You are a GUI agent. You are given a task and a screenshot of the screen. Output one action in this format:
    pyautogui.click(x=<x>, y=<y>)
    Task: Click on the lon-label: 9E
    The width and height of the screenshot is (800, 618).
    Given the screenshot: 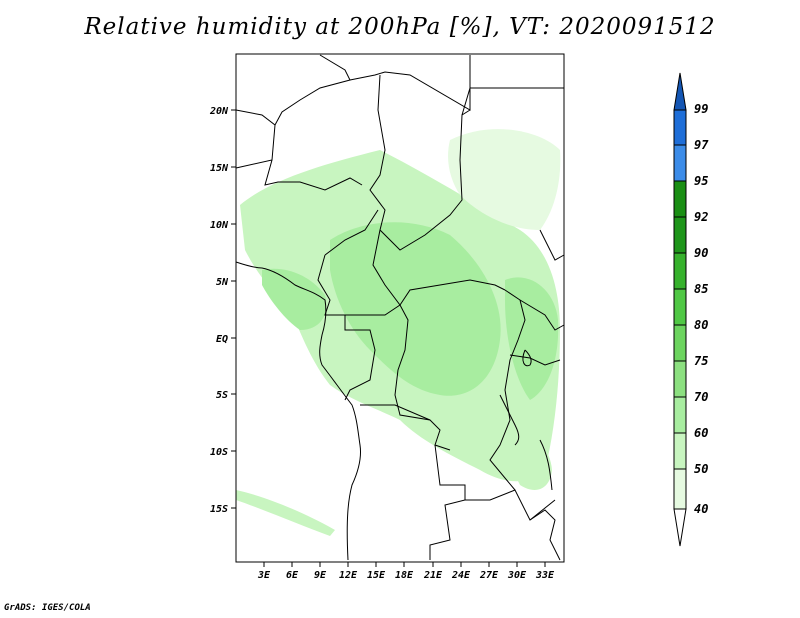 What is the action you would take?
    pyautogui.click(x=320, y=575)
    